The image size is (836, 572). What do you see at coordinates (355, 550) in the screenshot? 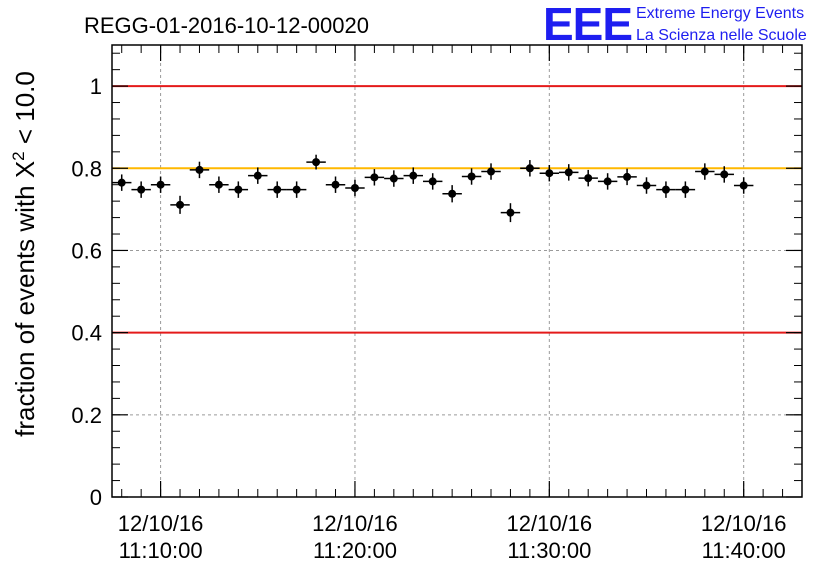
I see `x-tick-time-label: 11:20:00` at bounding box center [355, 550].